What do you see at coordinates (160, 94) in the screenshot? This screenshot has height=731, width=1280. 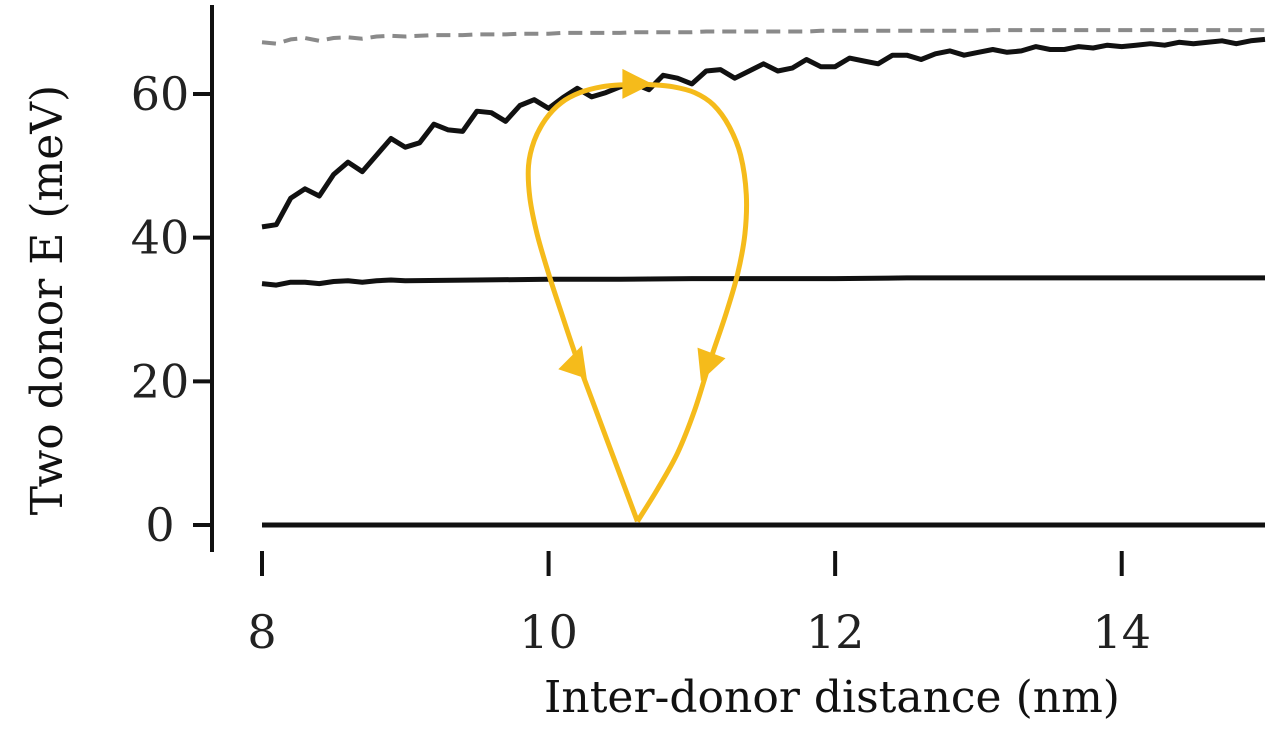 I see `y-tick-label-60: 60` at bounding box center [160, 94].